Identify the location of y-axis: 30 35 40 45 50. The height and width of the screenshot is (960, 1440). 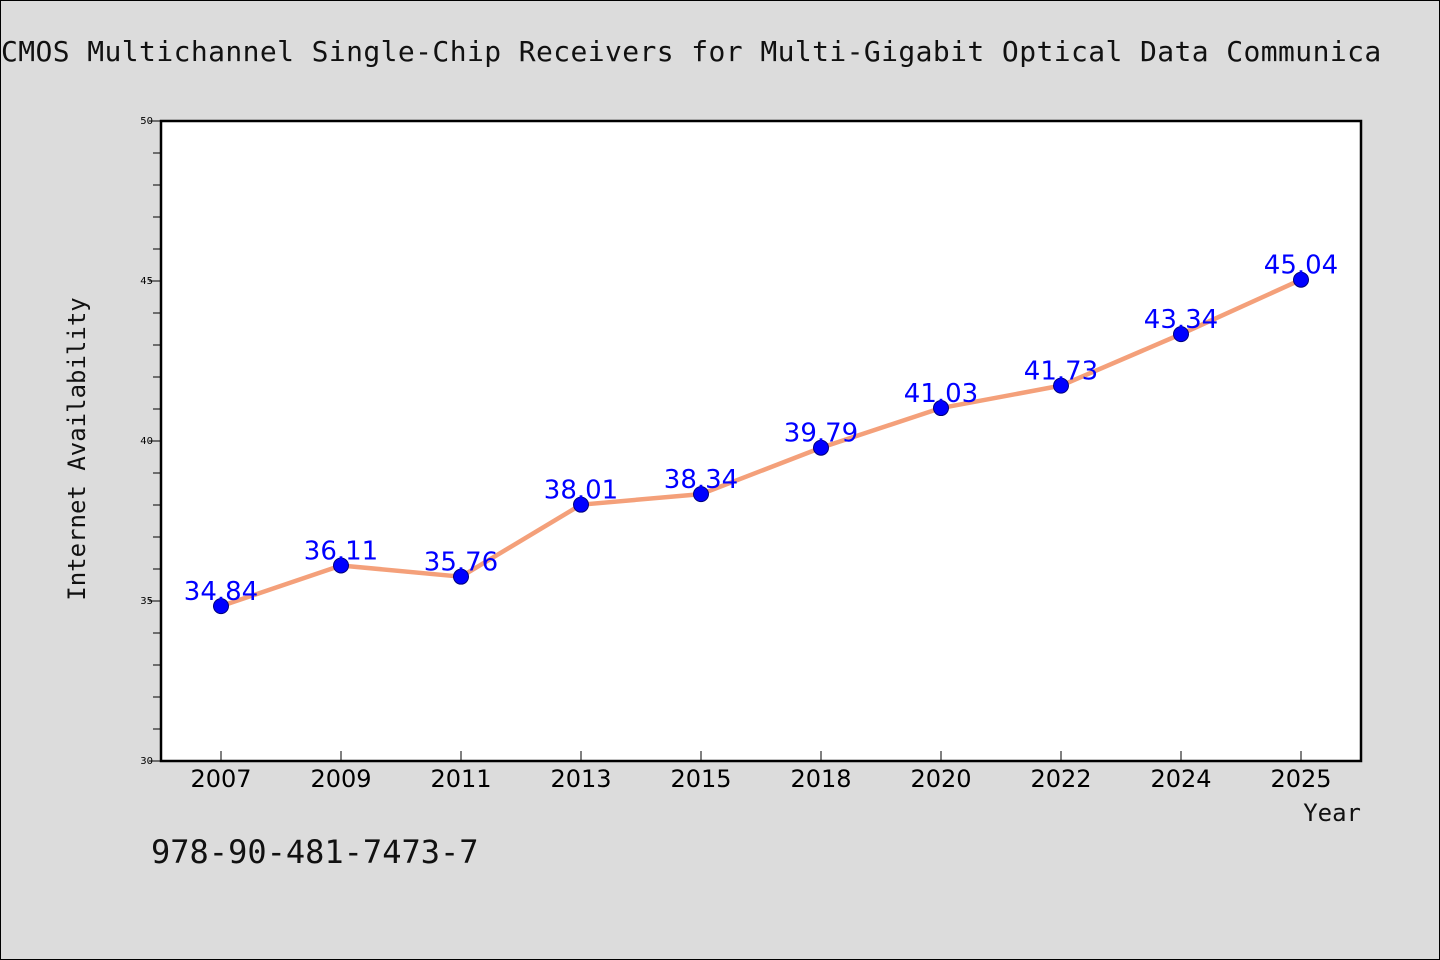
(150, 441).